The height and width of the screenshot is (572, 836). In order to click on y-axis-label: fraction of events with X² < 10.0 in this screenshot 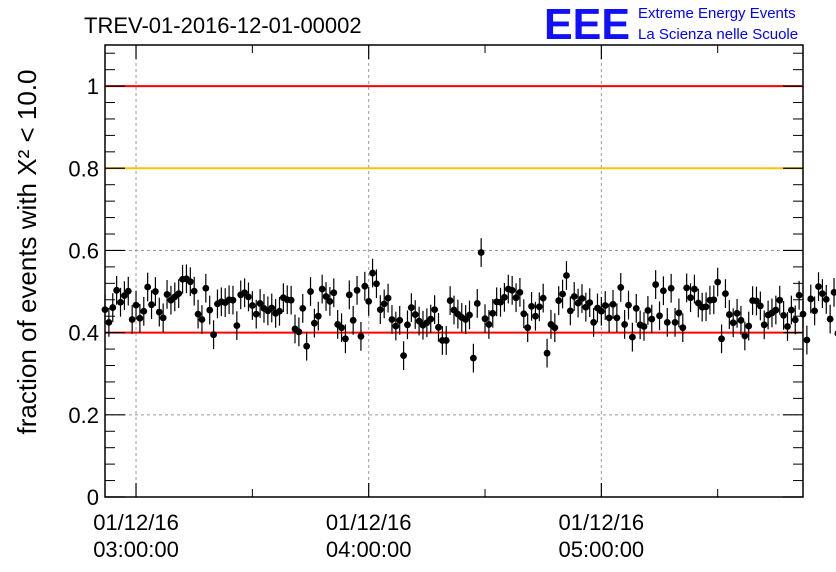, I will do `click(27, 252)`.